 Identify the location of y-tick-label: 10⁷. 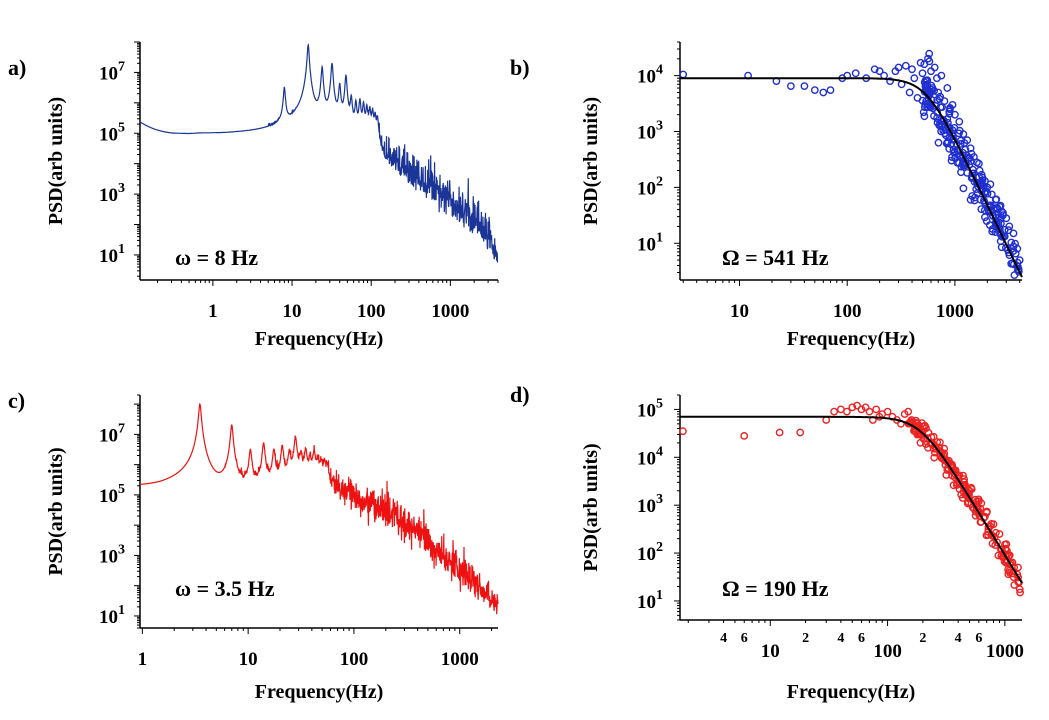
(112, 71).